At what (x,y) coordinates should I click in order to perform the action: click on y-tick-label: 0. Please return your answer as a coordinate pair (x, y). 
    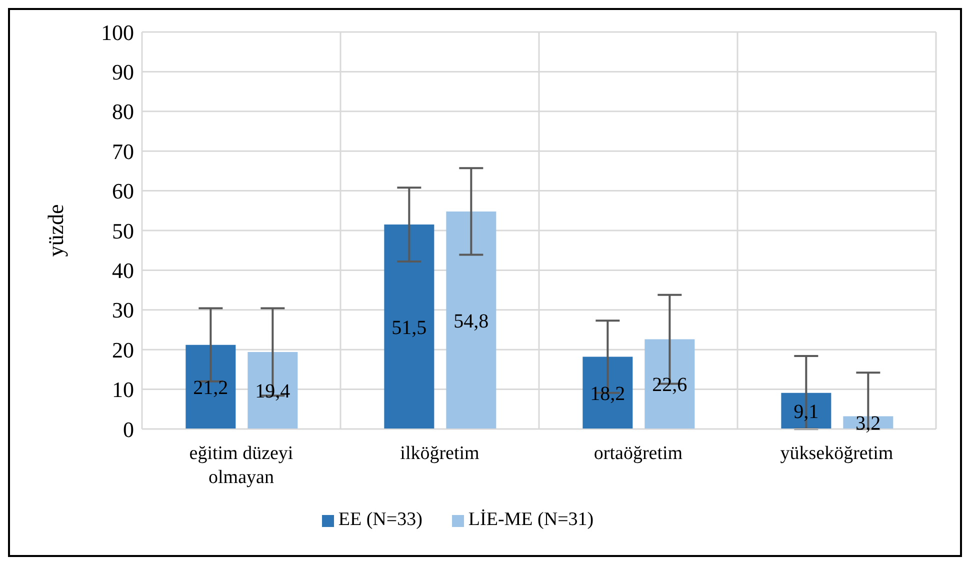
    Looking at the image, I should click on (128, 429).